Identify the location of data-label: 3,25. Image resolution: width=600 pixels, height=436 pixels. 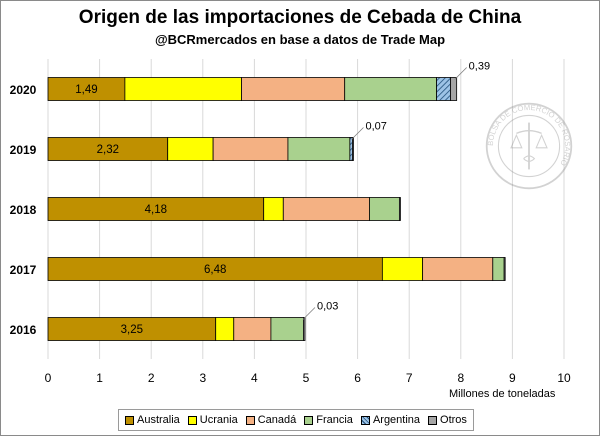
(132, 330).